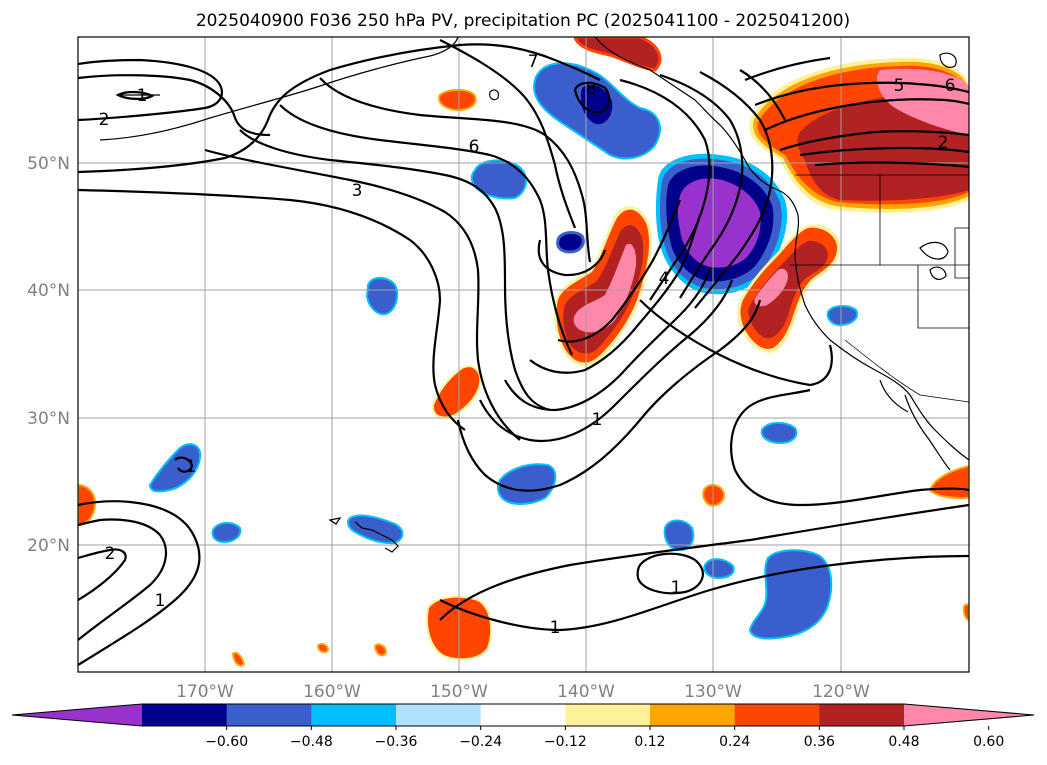 Image resolution: width=1047 pixels, height=765 pixels. Describe the element at coordinates (311, 742) in the screenshot. I see `colorbar-tick-label: −0.48` at that location.